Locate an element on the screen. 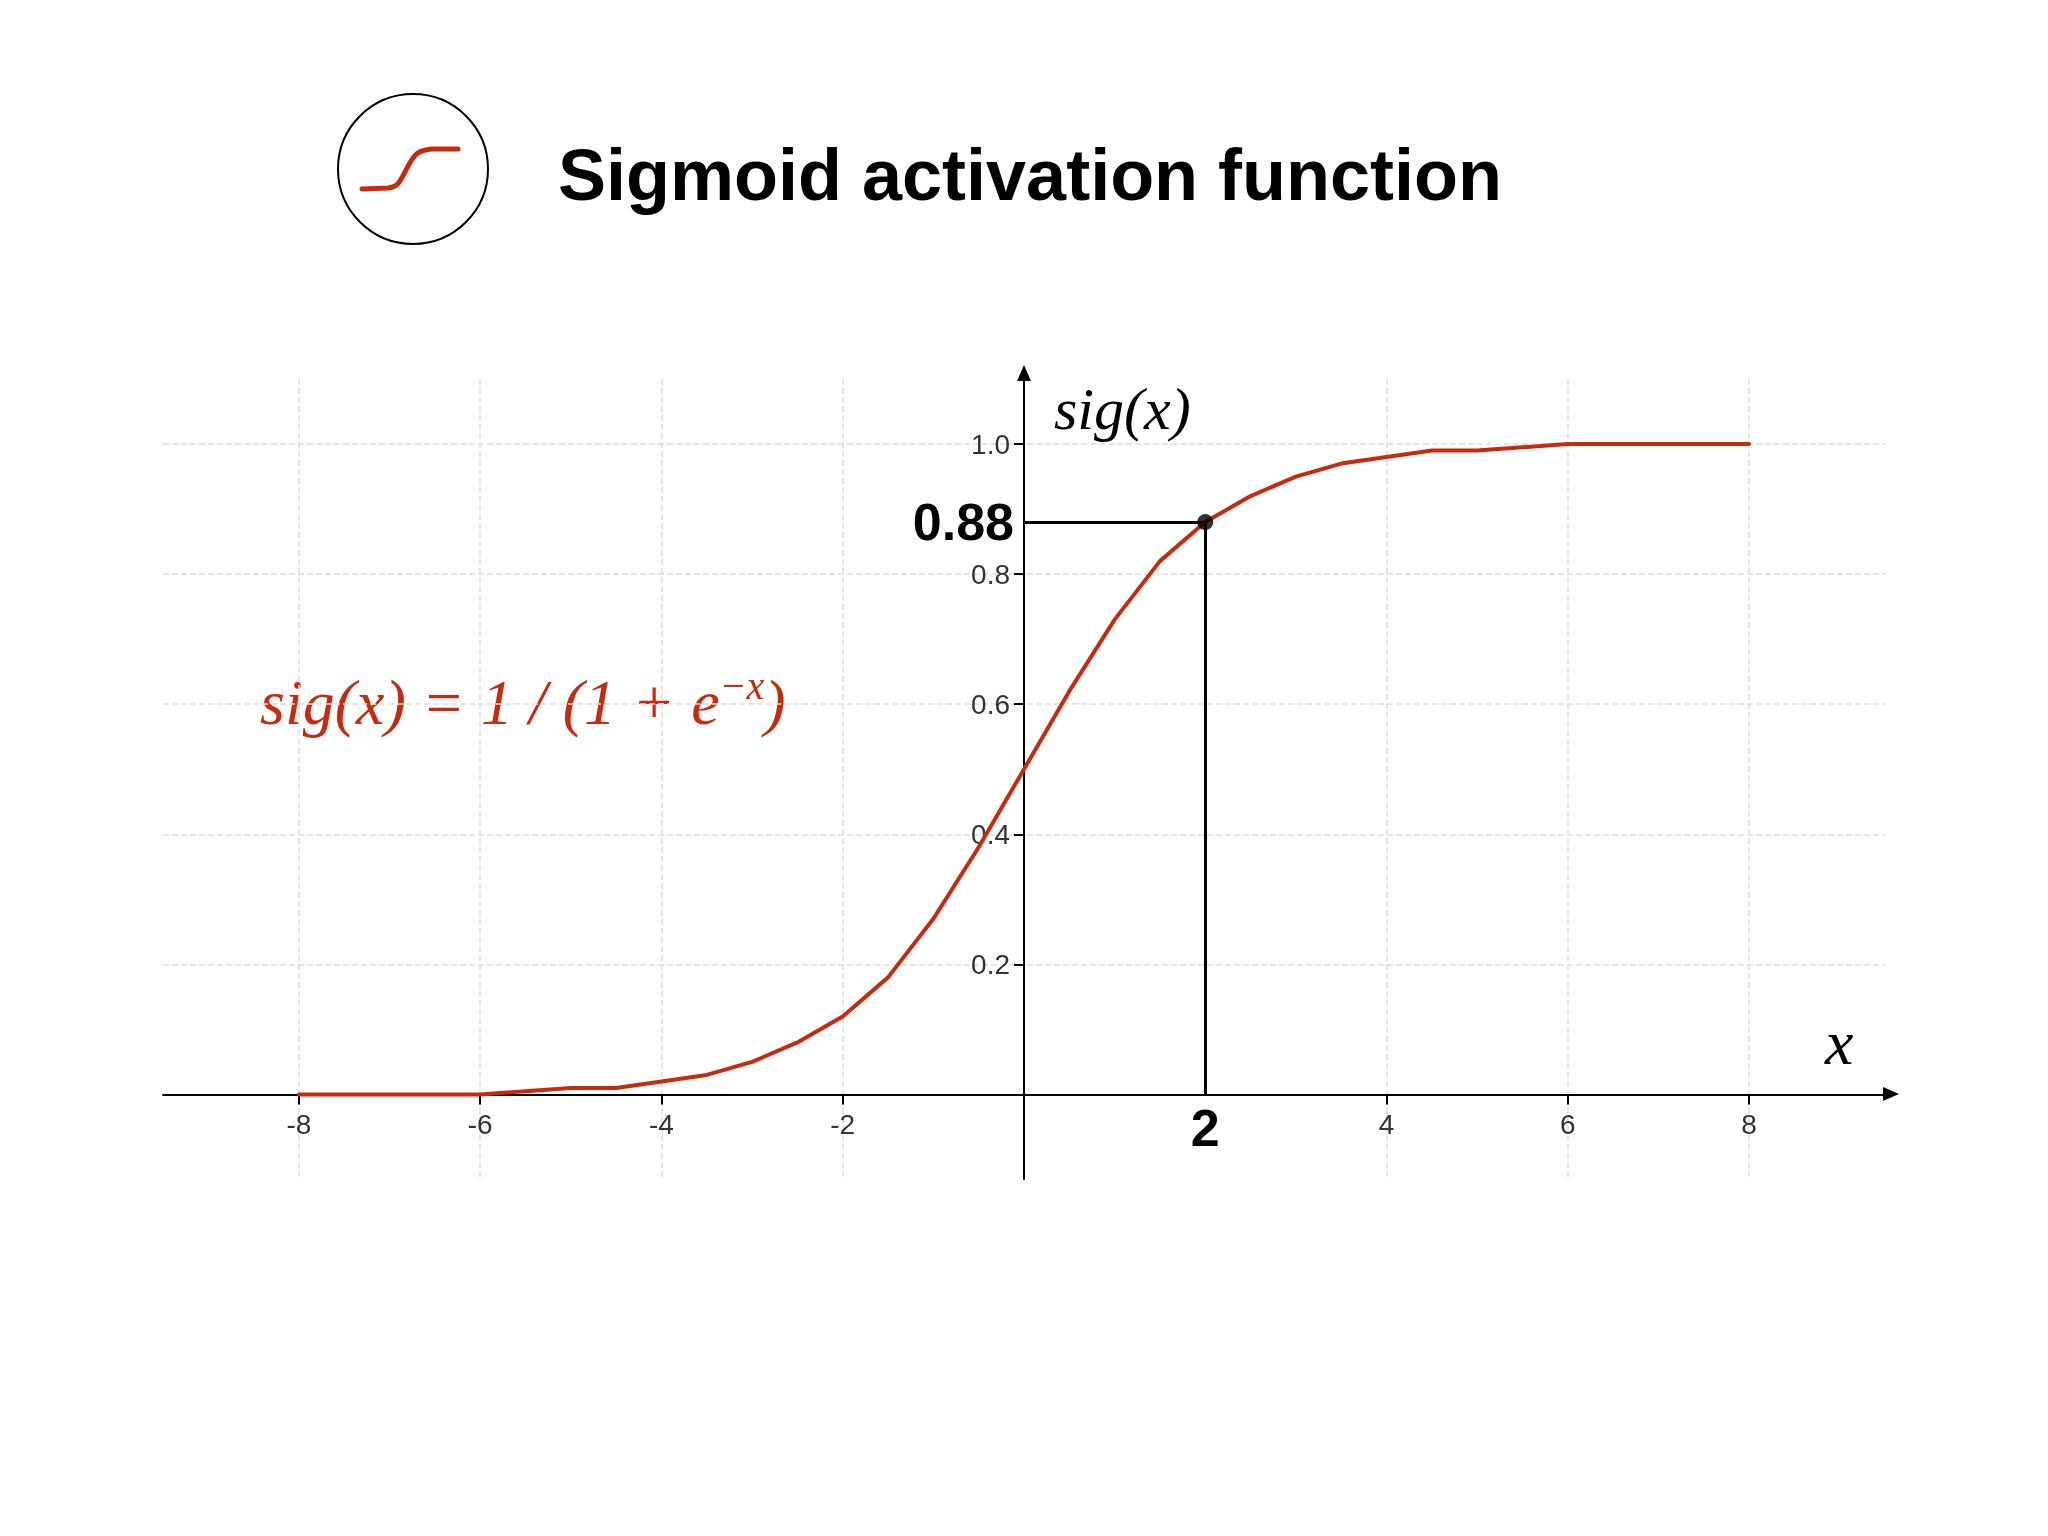 Image resolution: width=2048 pixels, height=1536 pixels. y-tick-label: 0.8 is located at coordinates (990, 574).